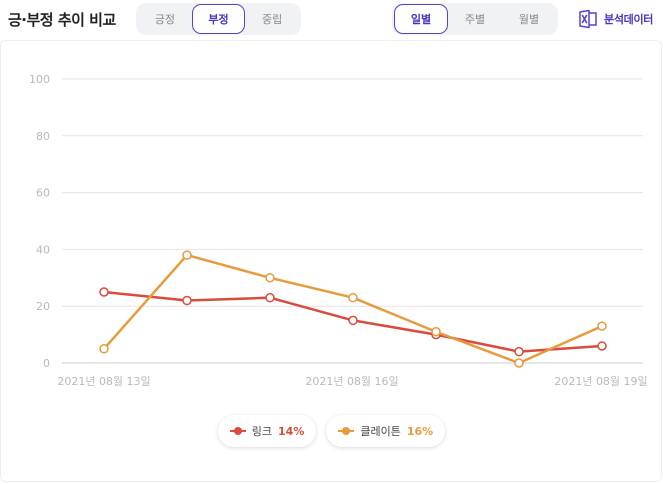 The height and width of the screenshot is (484, 663). I want to click on y-tick-label: 0, so click(46, 363).